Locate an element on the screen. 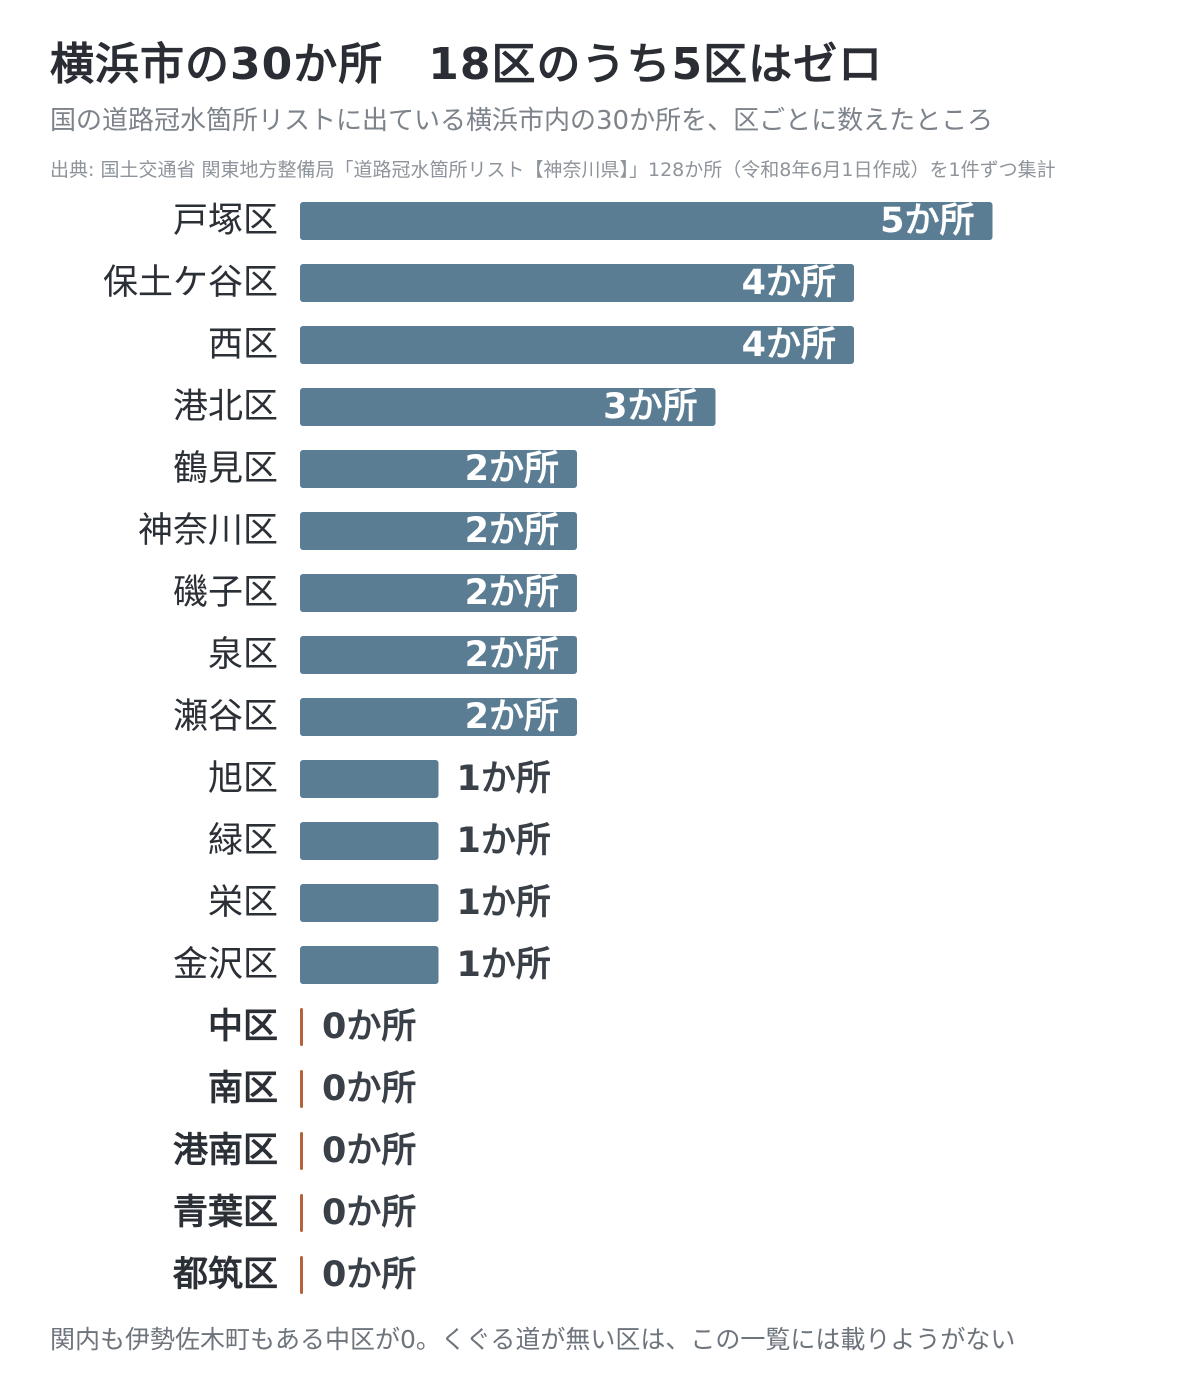 The width and height of the screenshot is (1200, 1382). category-label: 金沢区 is located at coordinates (225, 965).